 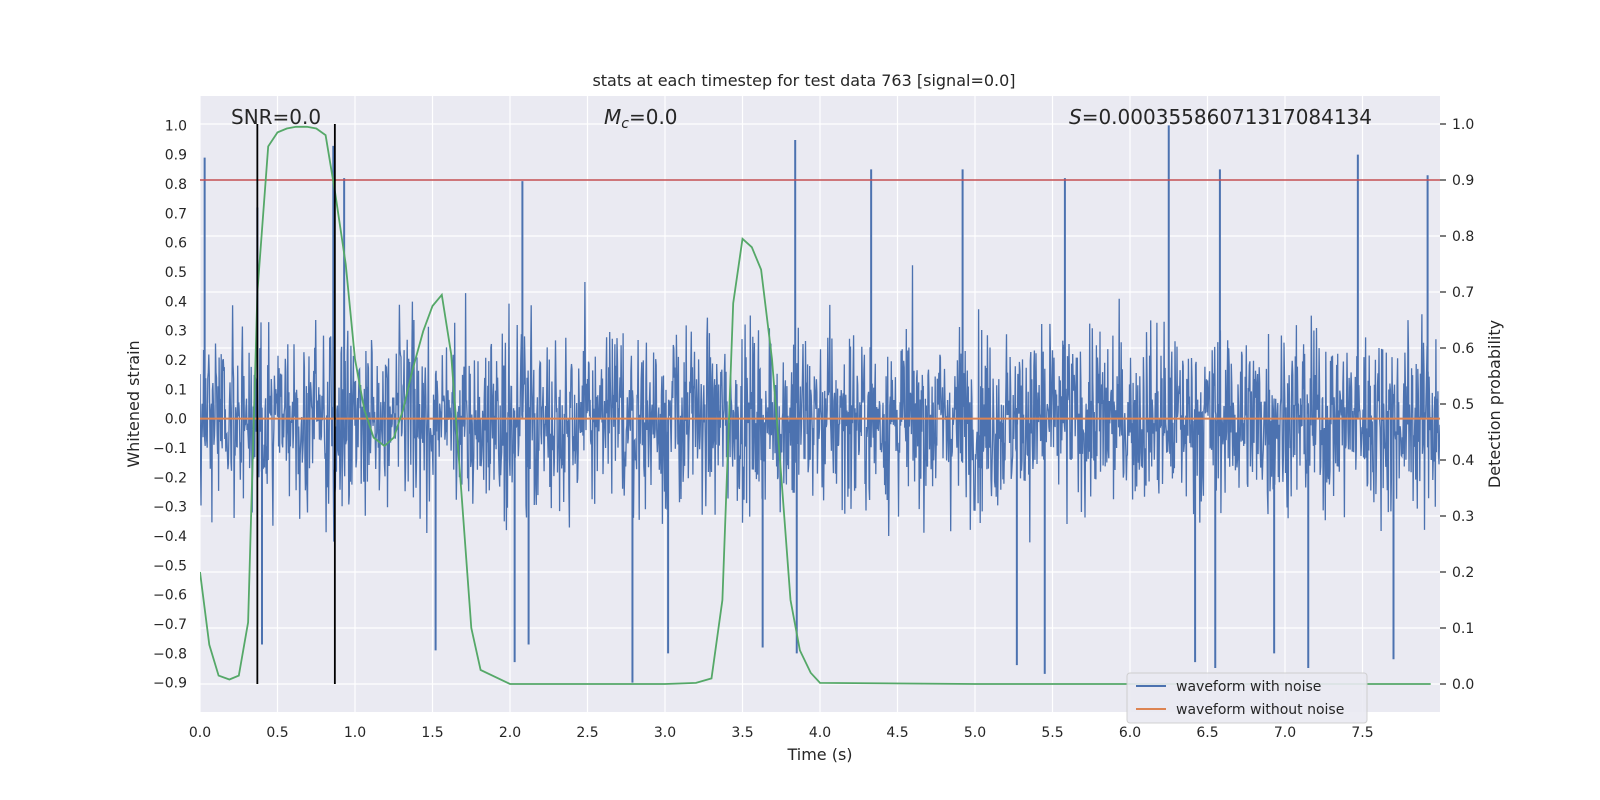 I want to click on y-right-tick-label-10: 1.0, so click(x=1463, y=125).